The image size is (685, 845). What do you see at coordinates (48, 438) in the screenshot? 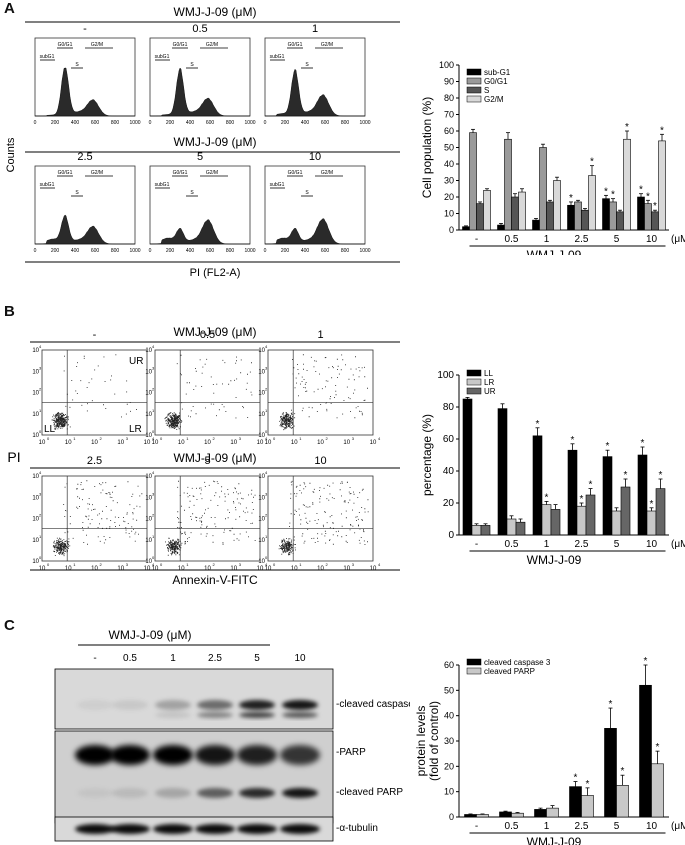
I see `x-log-exp: 0` at bounding box center [48, 438].